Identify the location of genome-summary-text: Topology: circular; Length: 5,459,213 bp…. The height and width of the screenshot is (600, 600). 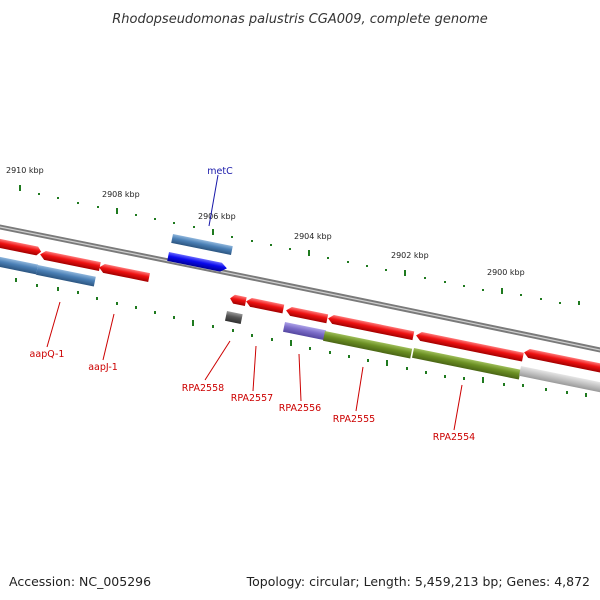
(418, 581).